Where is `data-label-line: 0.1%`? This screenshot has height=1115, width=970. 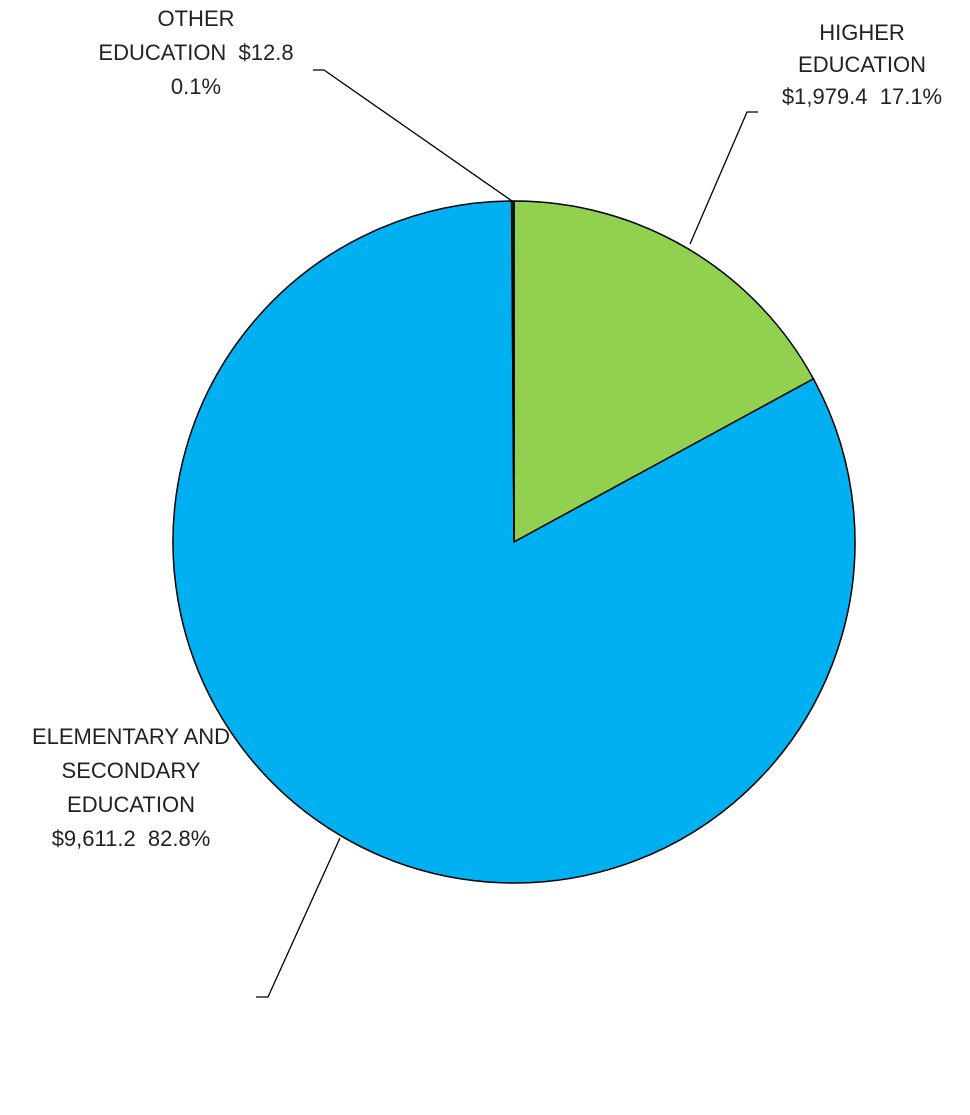
data-label-line: 0.1% is located at coordinates (196, 86).